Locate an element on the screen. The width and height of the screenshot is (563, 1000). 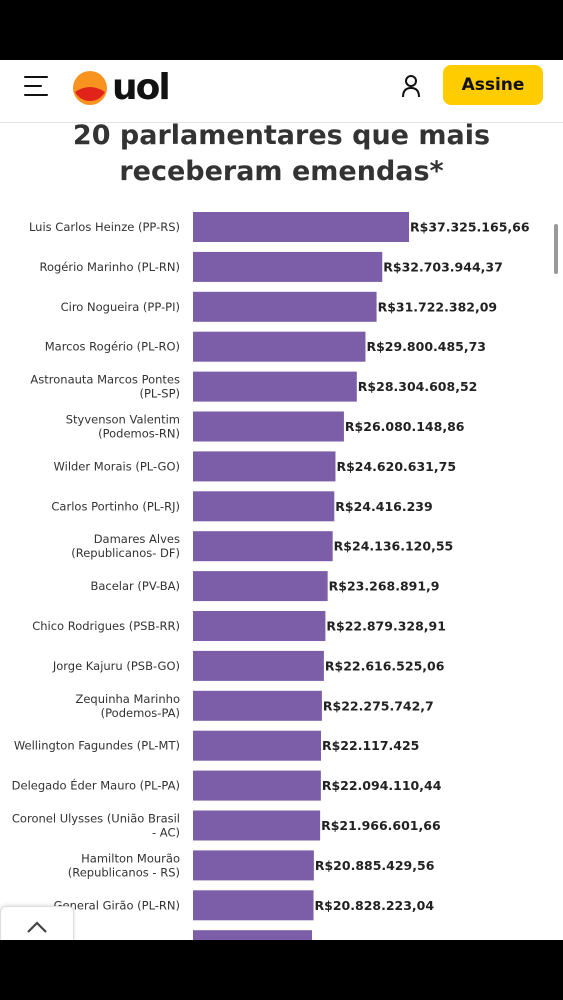
uol-sun-logo-icon is located at coordinates (90, 88).